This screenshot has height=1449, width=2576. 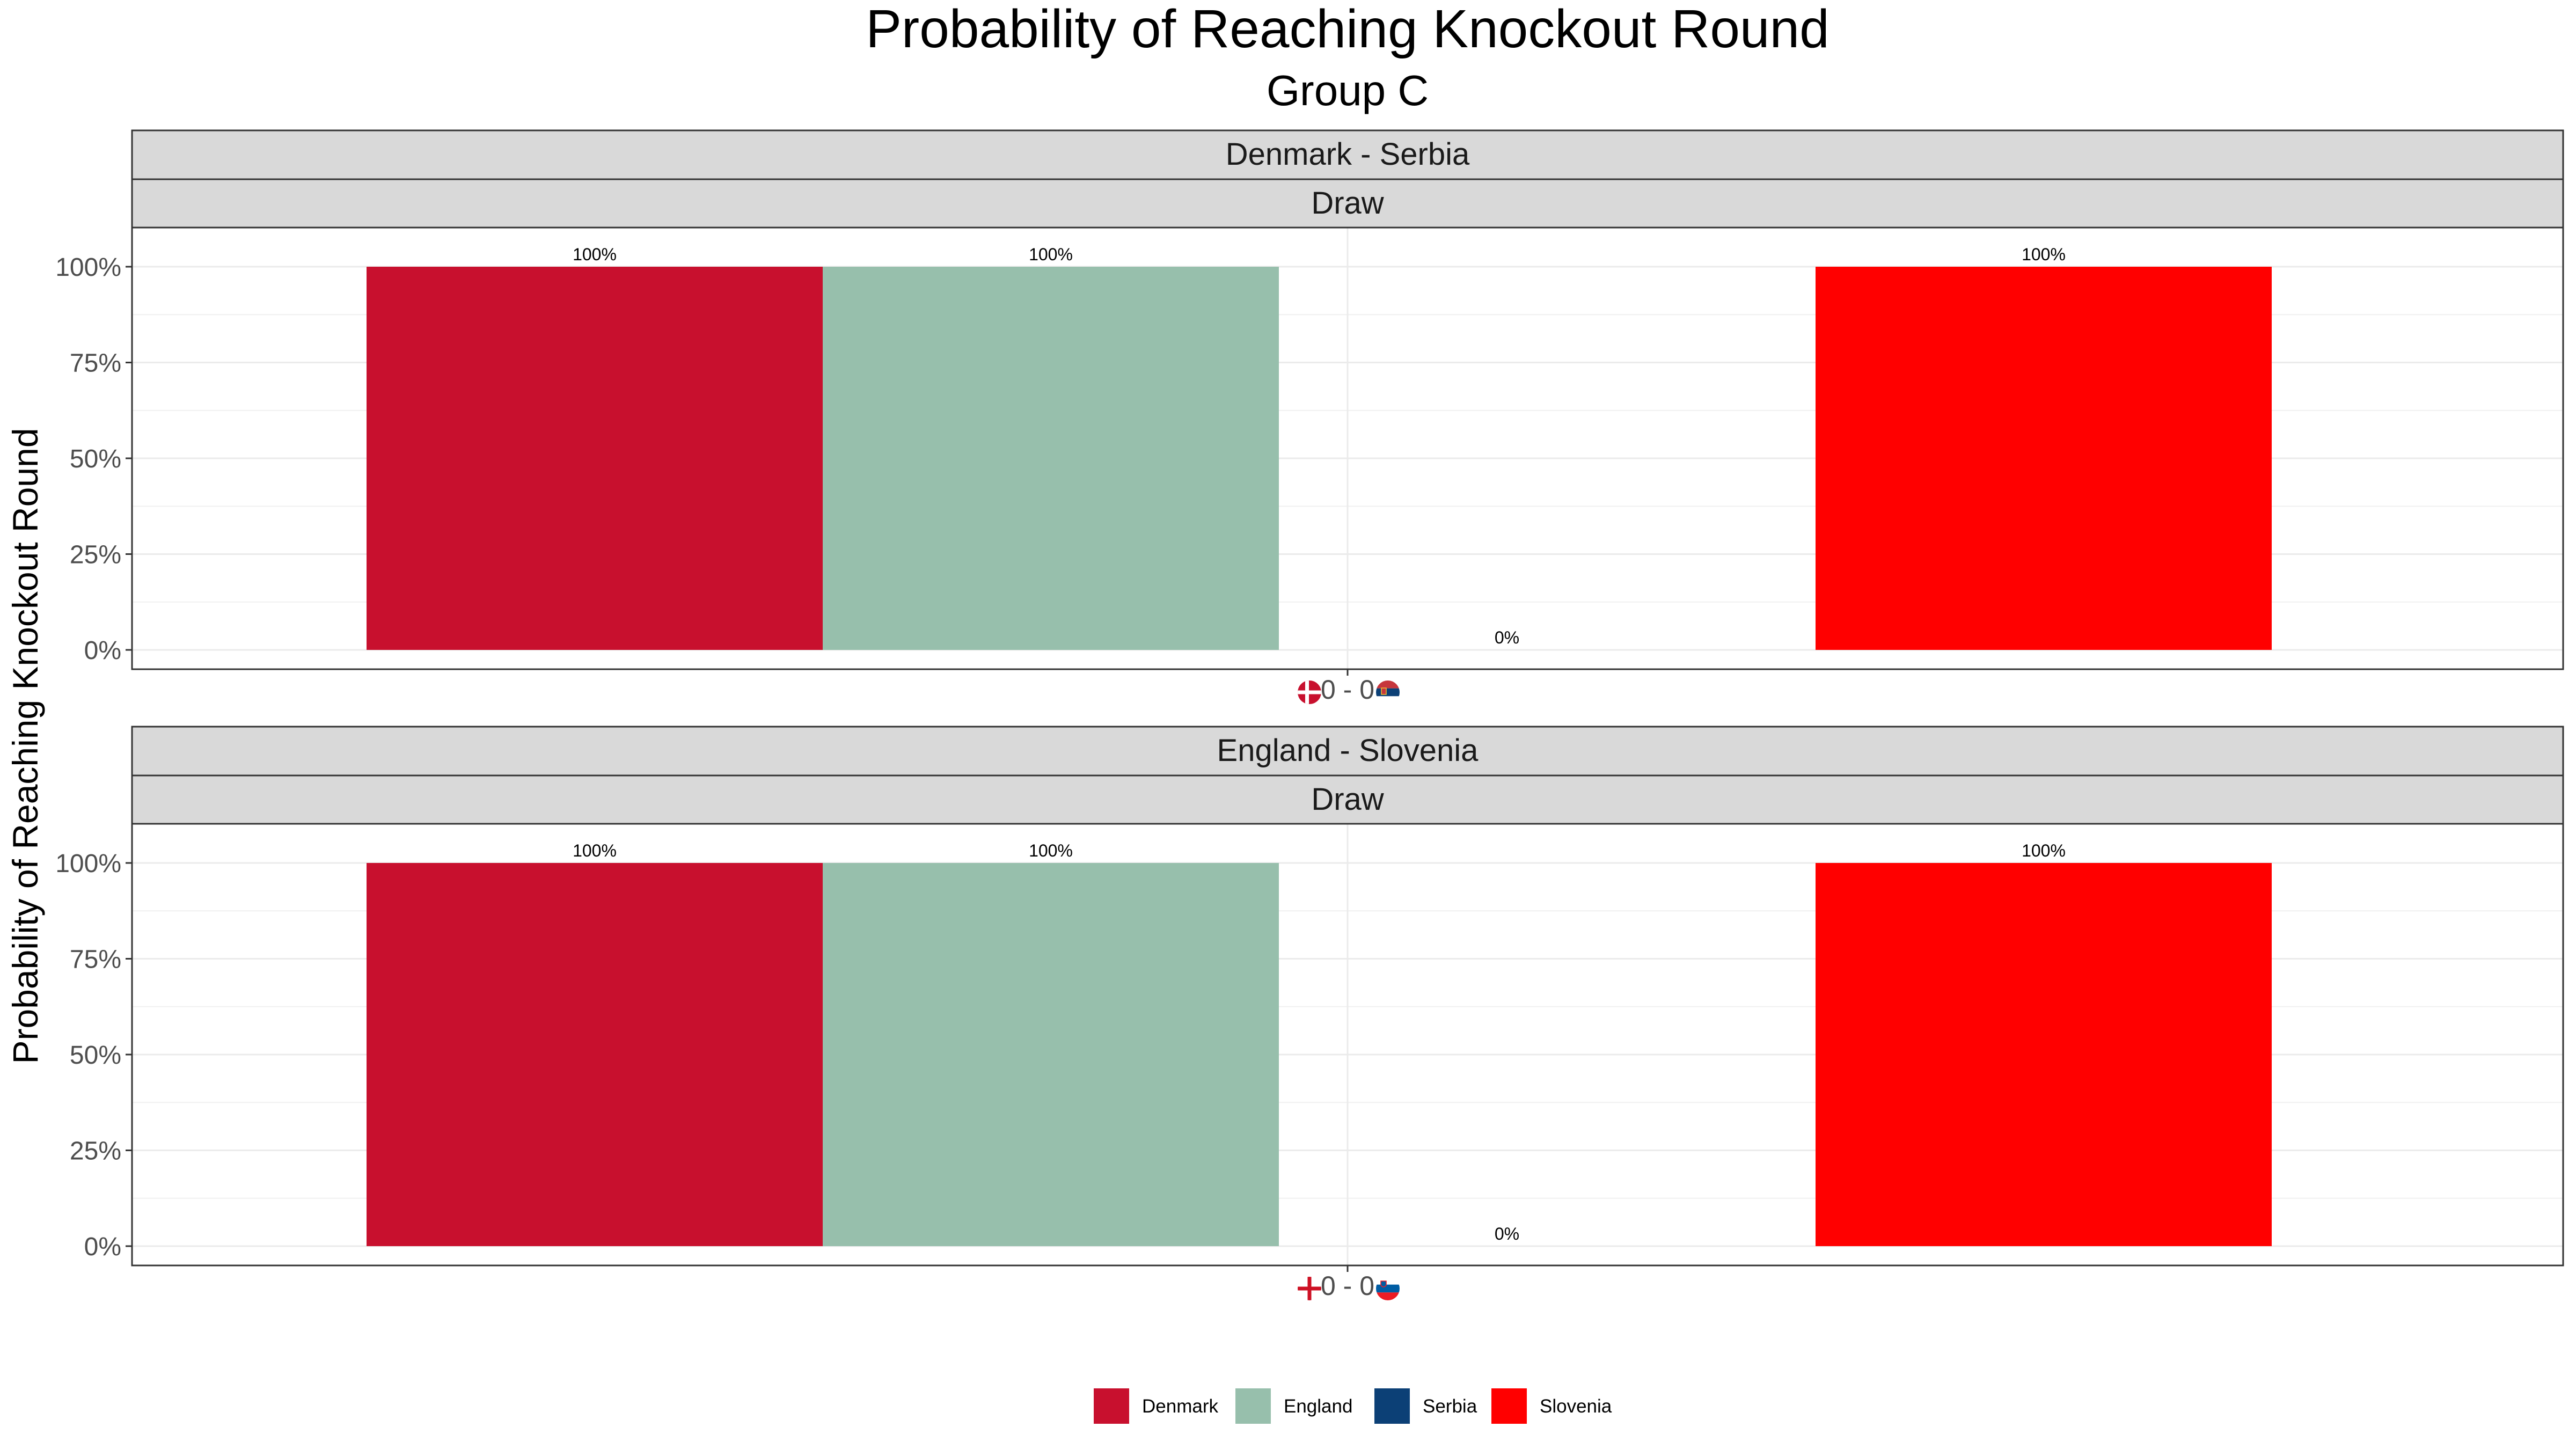 I want to click on chart-subtitle: Group C, so click(x=1348, y=90).